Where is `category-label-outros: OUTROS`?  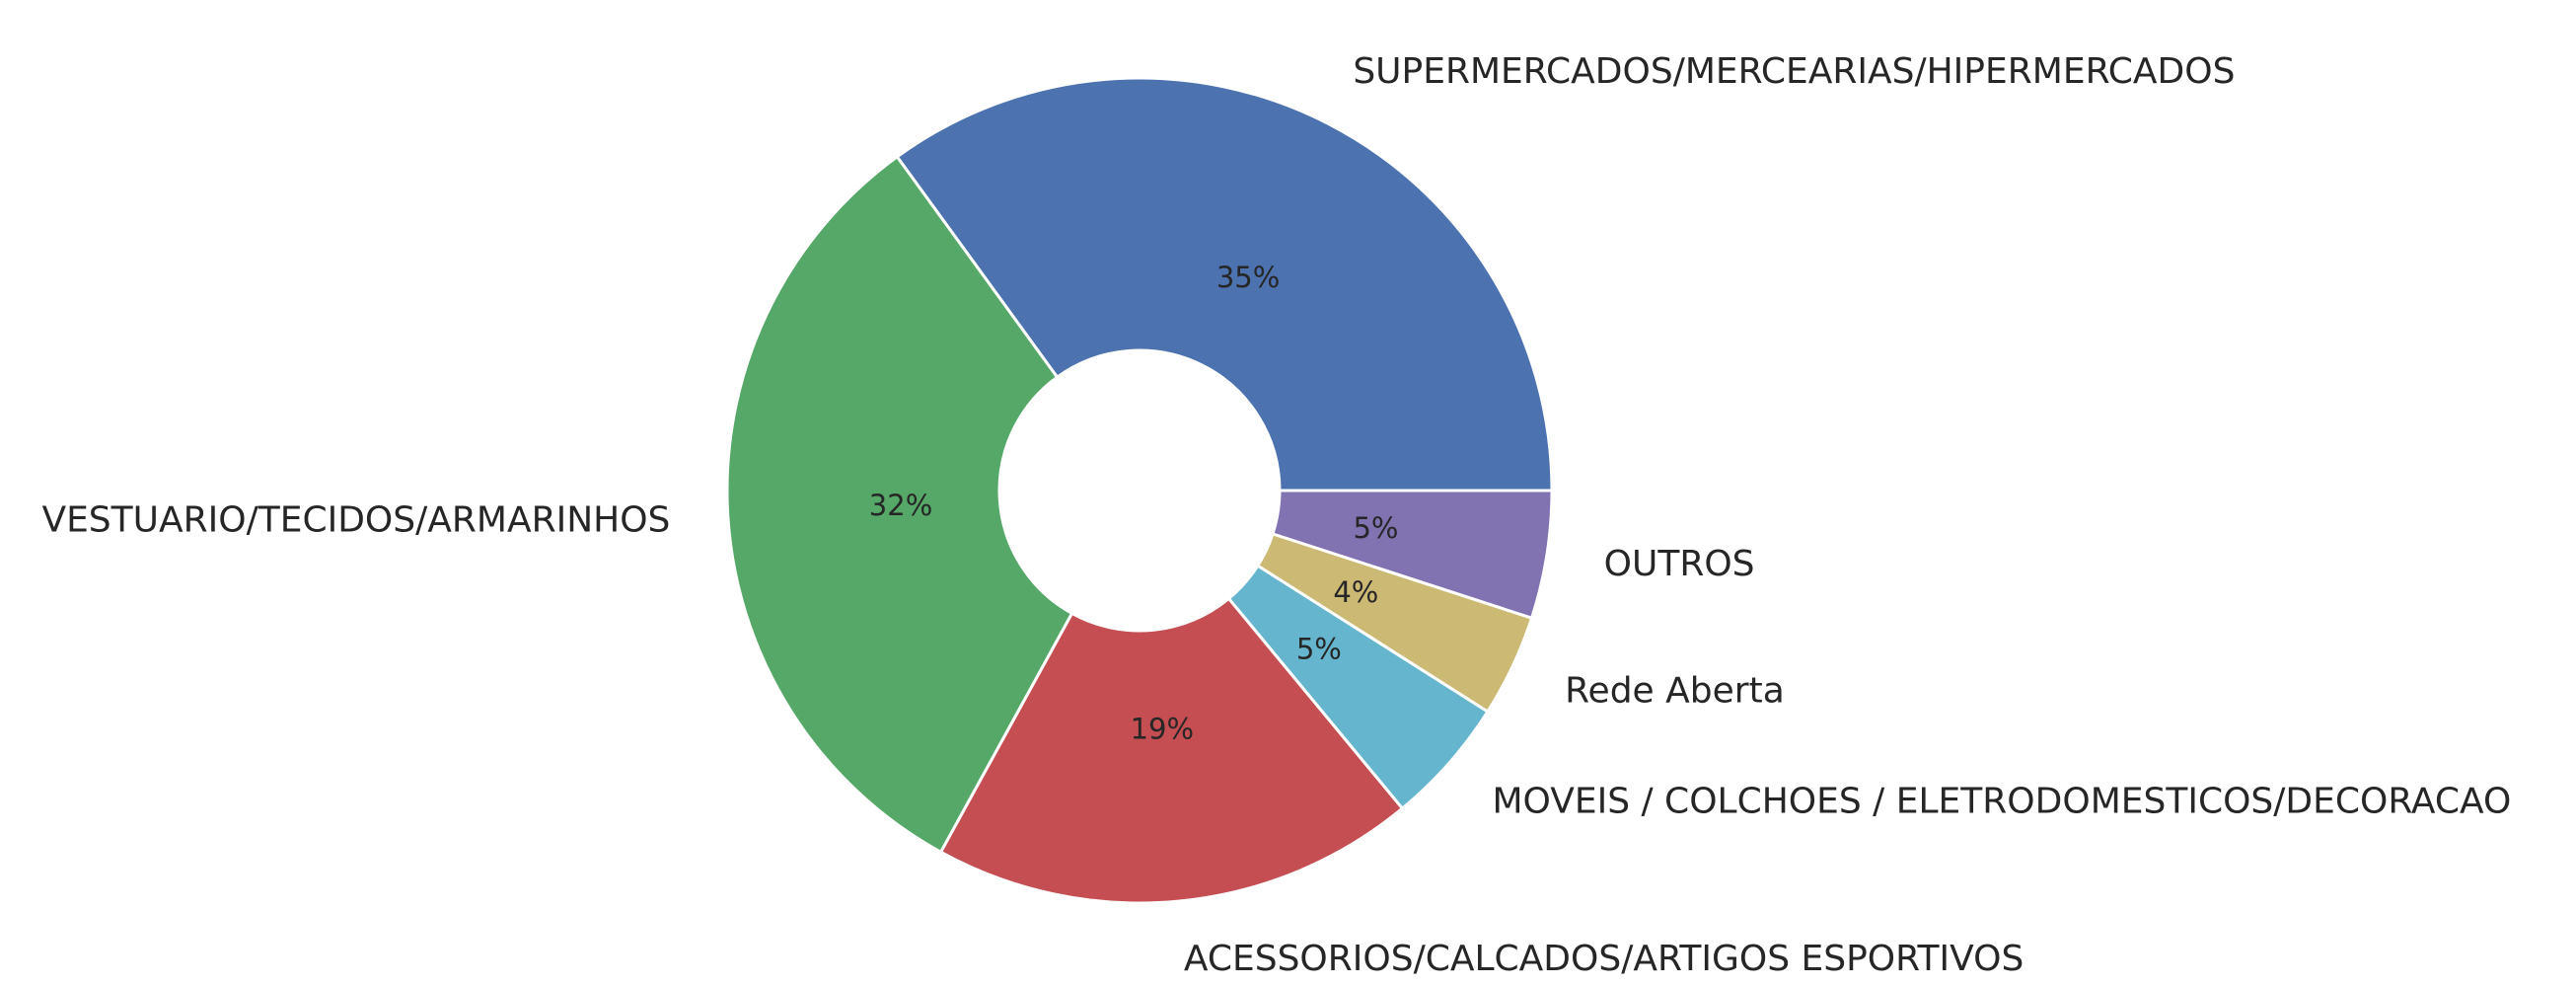 category-label-outros: OUTROS is located at coordinates (1679, 564).